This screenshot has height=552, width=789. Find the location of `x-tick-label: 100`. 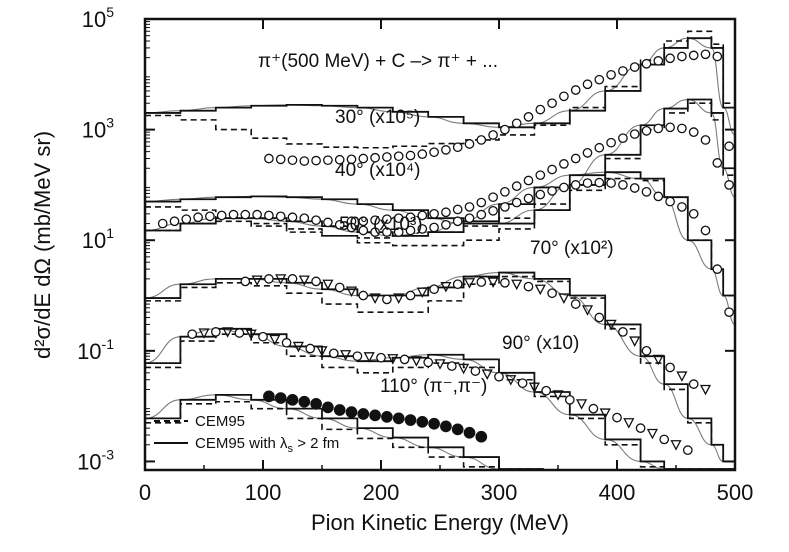

x-tick-label: 100 is located at coordinates (263, 492).